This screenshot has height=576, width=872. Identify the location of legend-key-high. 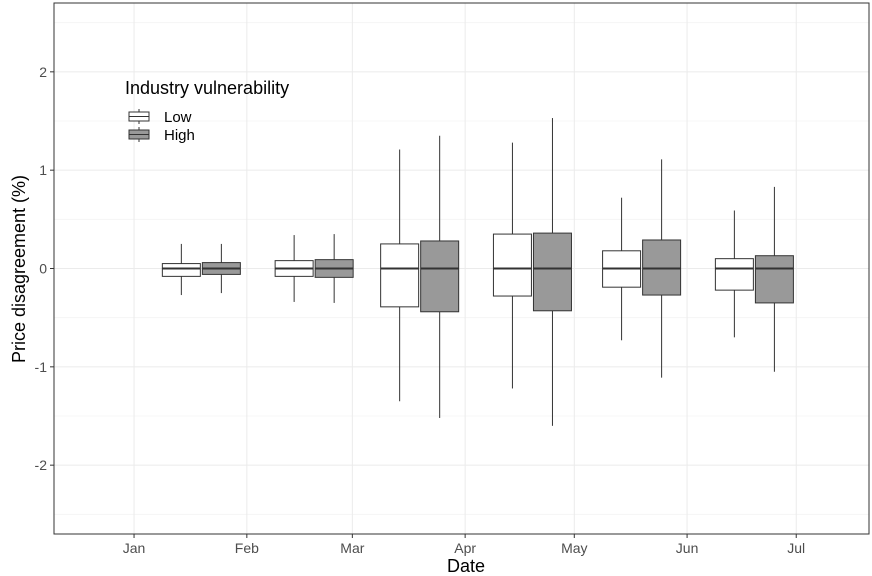
(139, 134).